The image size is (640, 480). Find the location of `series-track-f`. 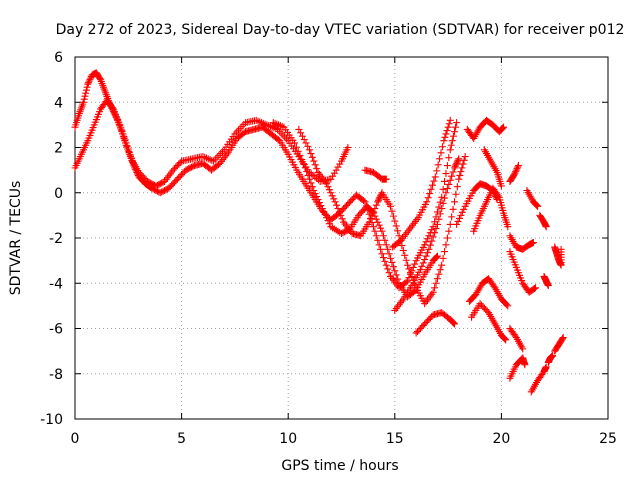

series-track-f is located at coordinates (375, 174).